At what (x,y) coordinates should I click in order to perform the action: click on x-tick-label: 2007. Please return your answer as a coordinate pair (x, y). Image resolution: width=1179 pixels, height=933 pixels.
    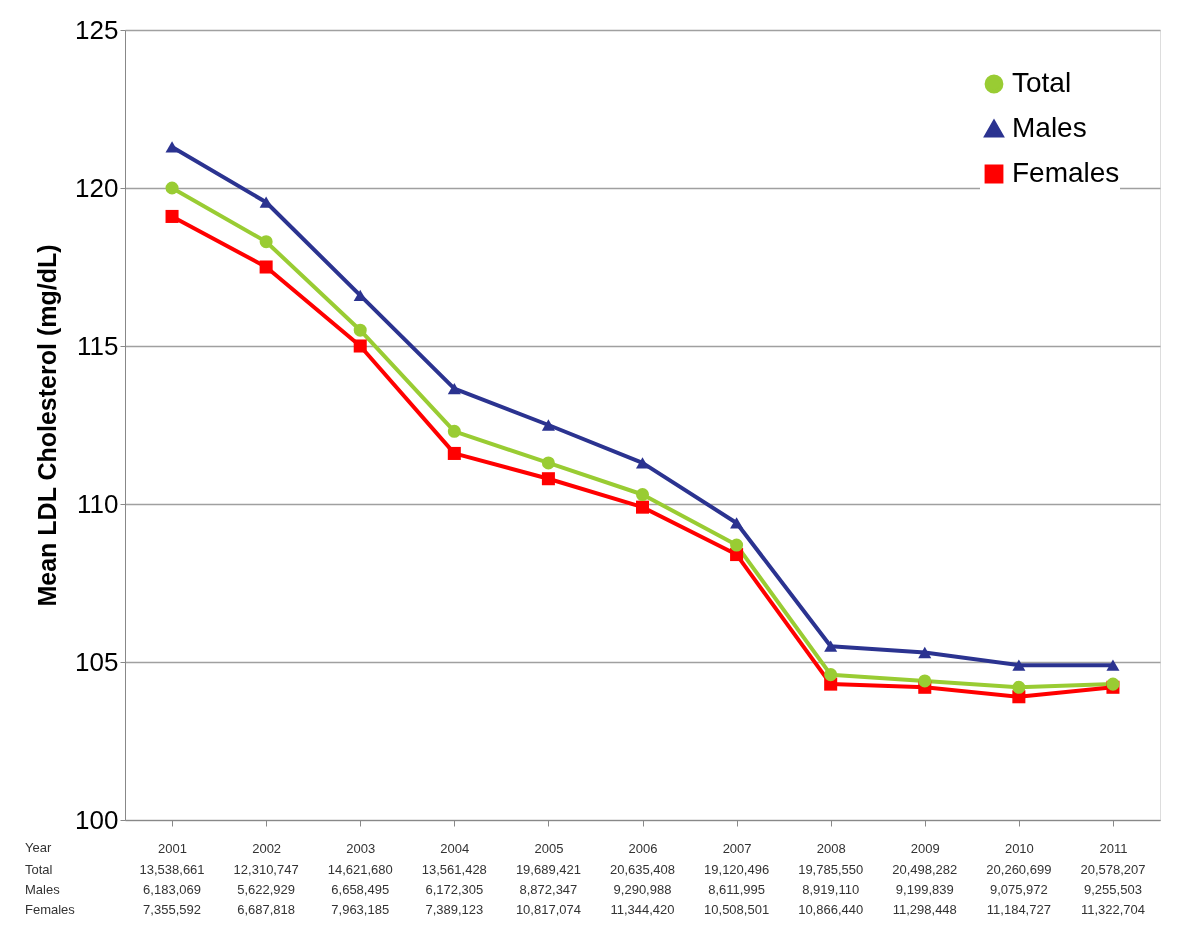
    Looking at the image, I should click on (737, 848).